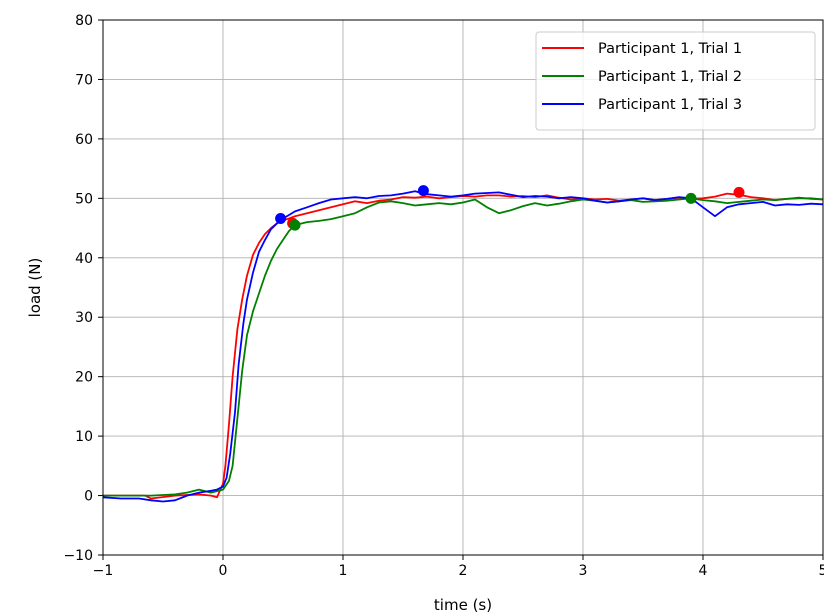  Describe the element at coordinates (670, 77) in the screenshot. I see `legend-label: Participant 1, Trial 2` at that location.